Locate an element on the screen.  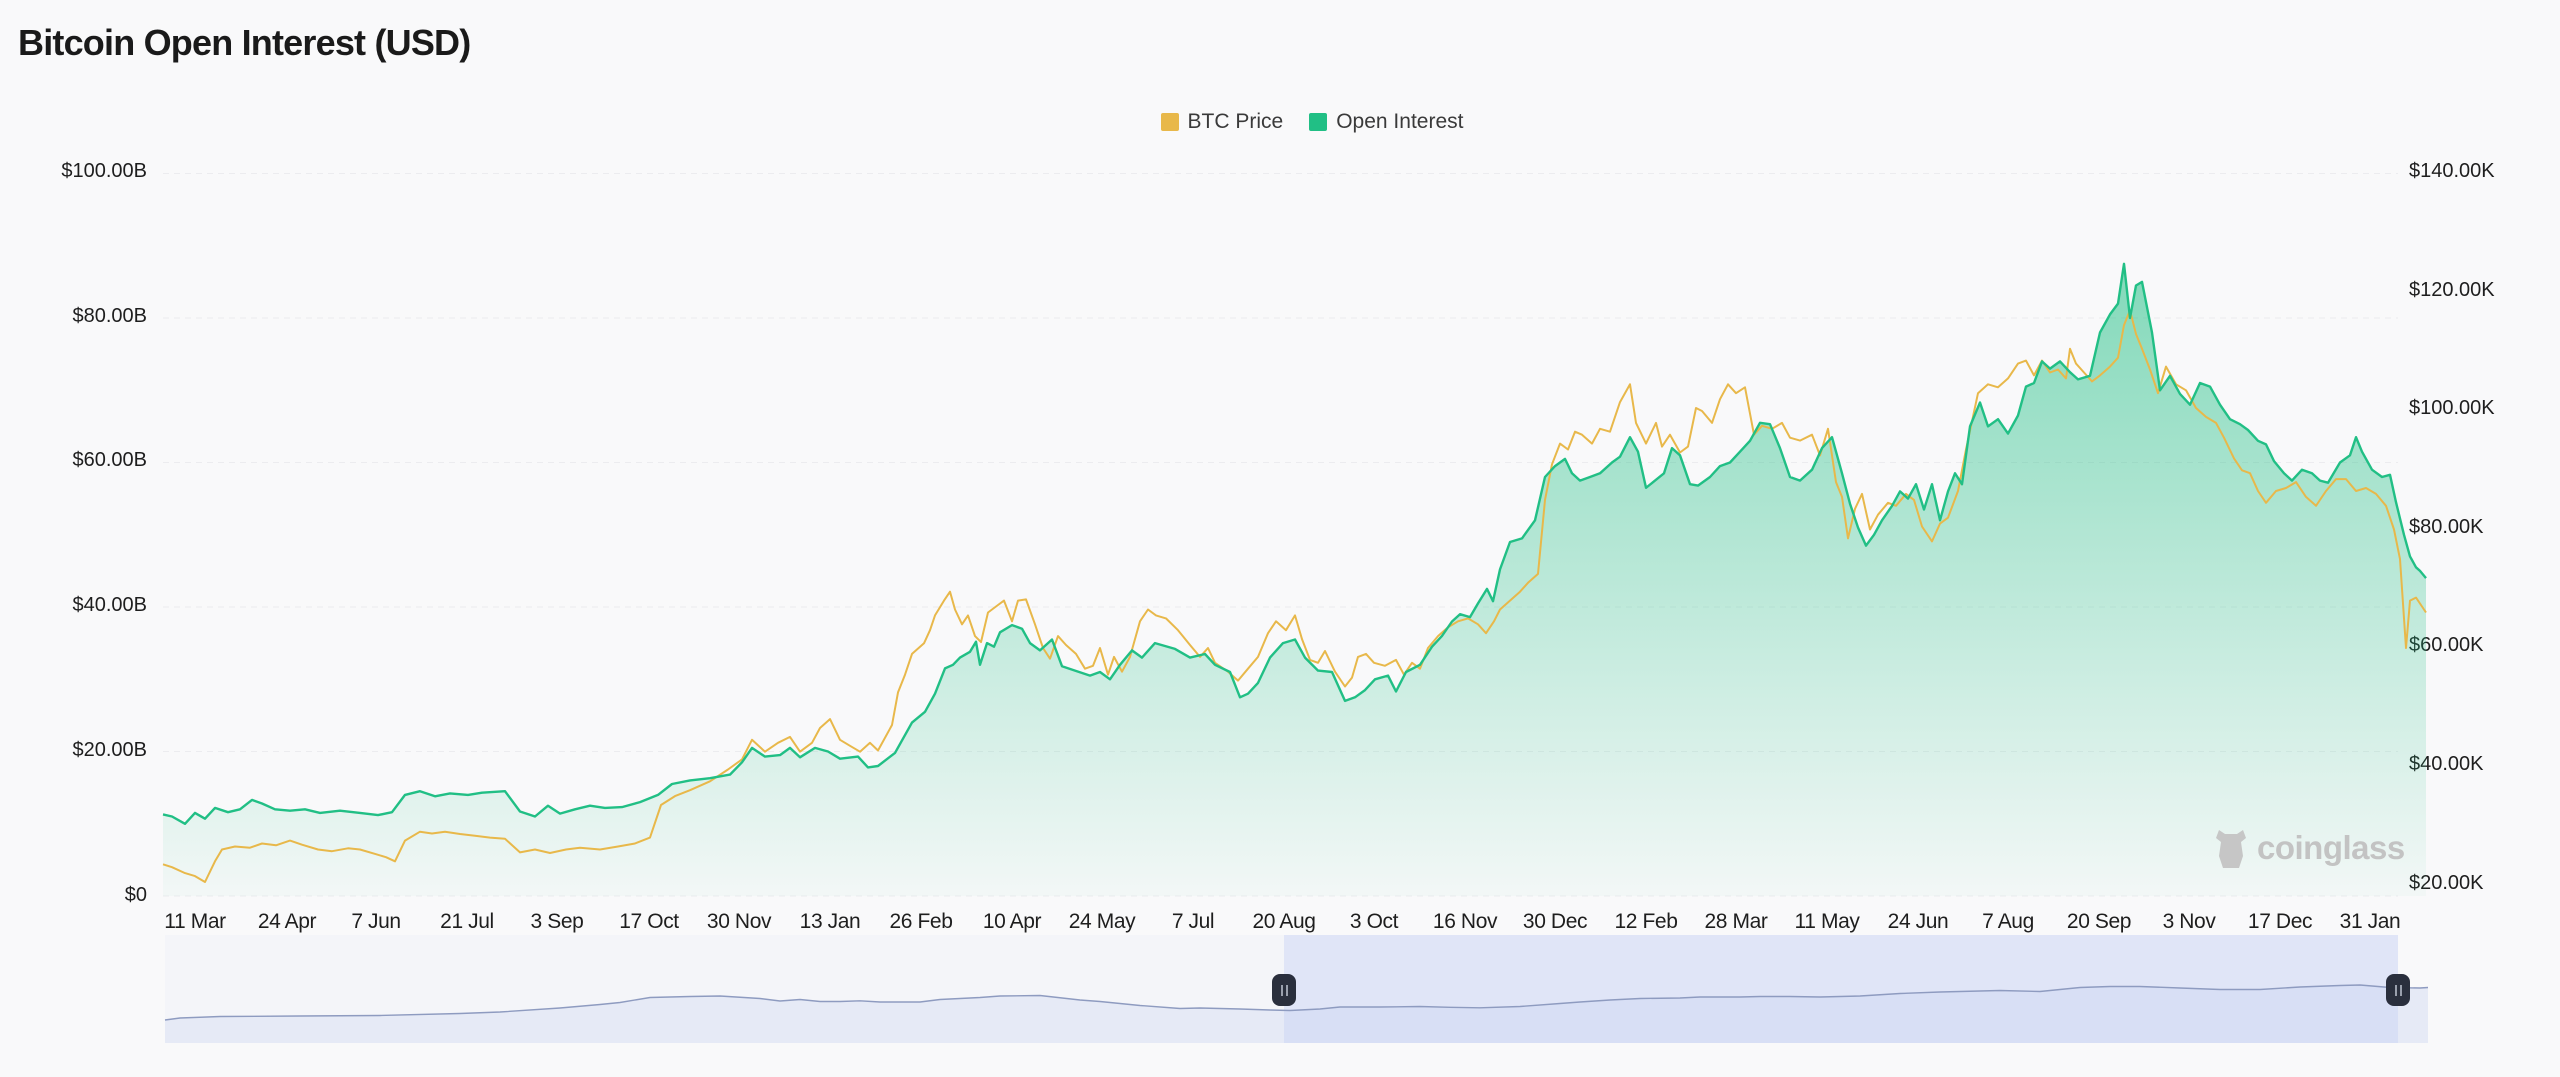
x-axis-tick: 7 Aug is located at coordinates (2008, 921).